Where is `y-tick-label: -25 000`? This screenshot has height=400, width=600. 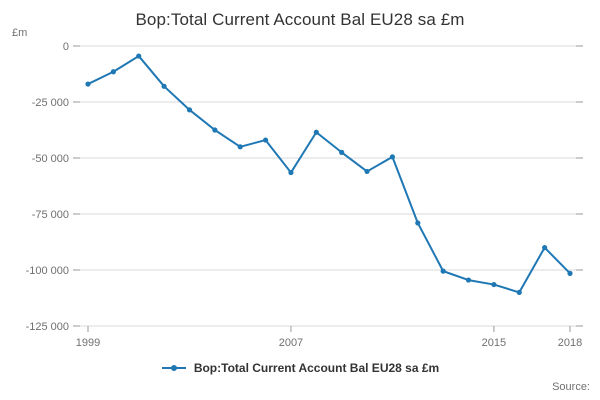 y-tick-label: -25 000 is located at coordinates (50, 103).